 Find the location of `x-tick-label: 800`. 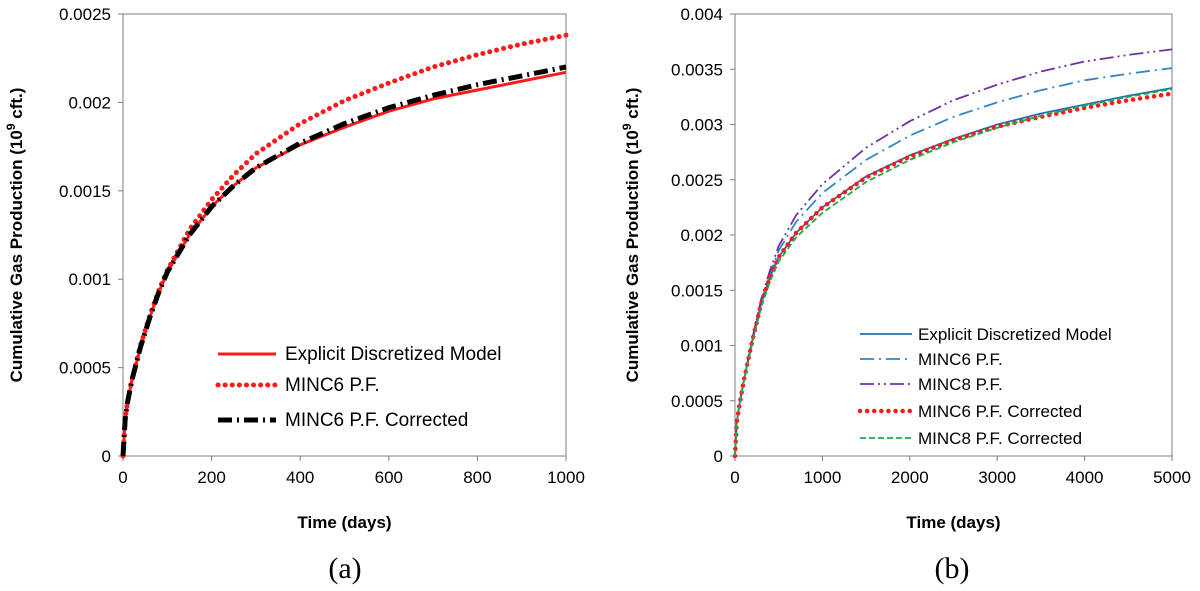

x-tick-label: 800 is located at coordinates (477, 477).